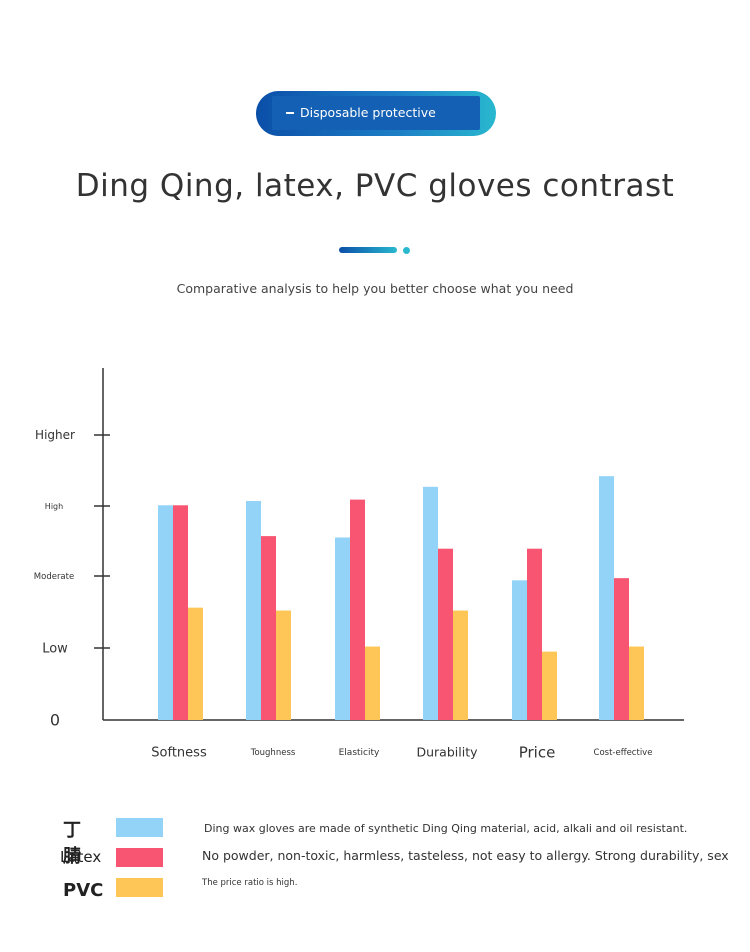  I want to click on x-tick-label-1: Toughness, so click(273, 753).